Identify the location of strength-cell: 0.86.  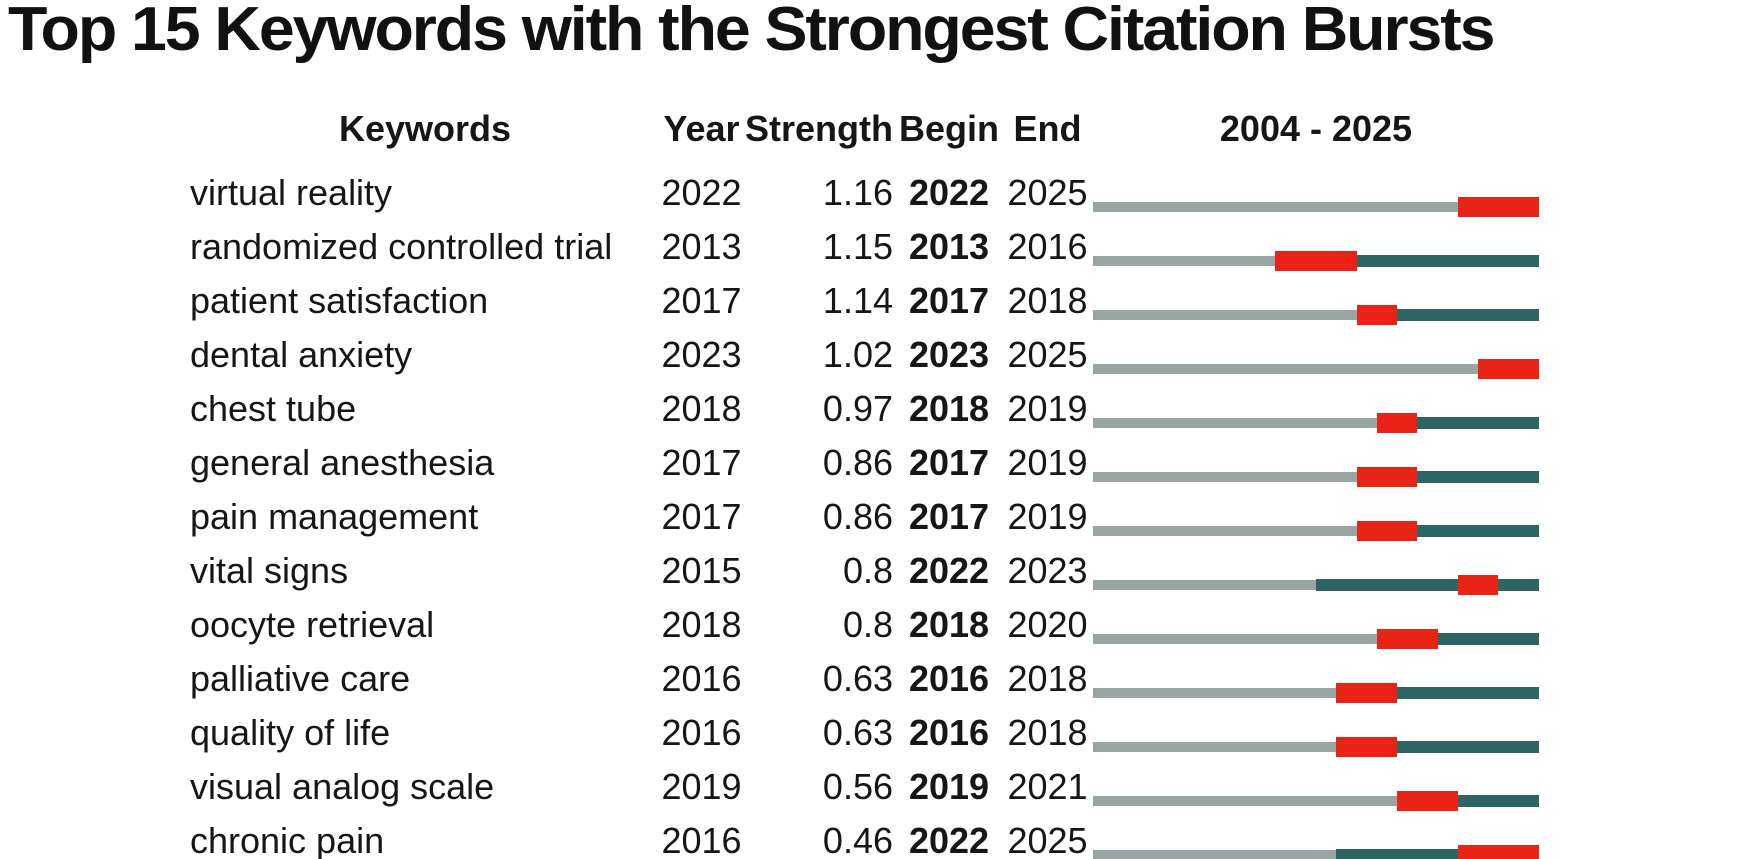
(857, 516).